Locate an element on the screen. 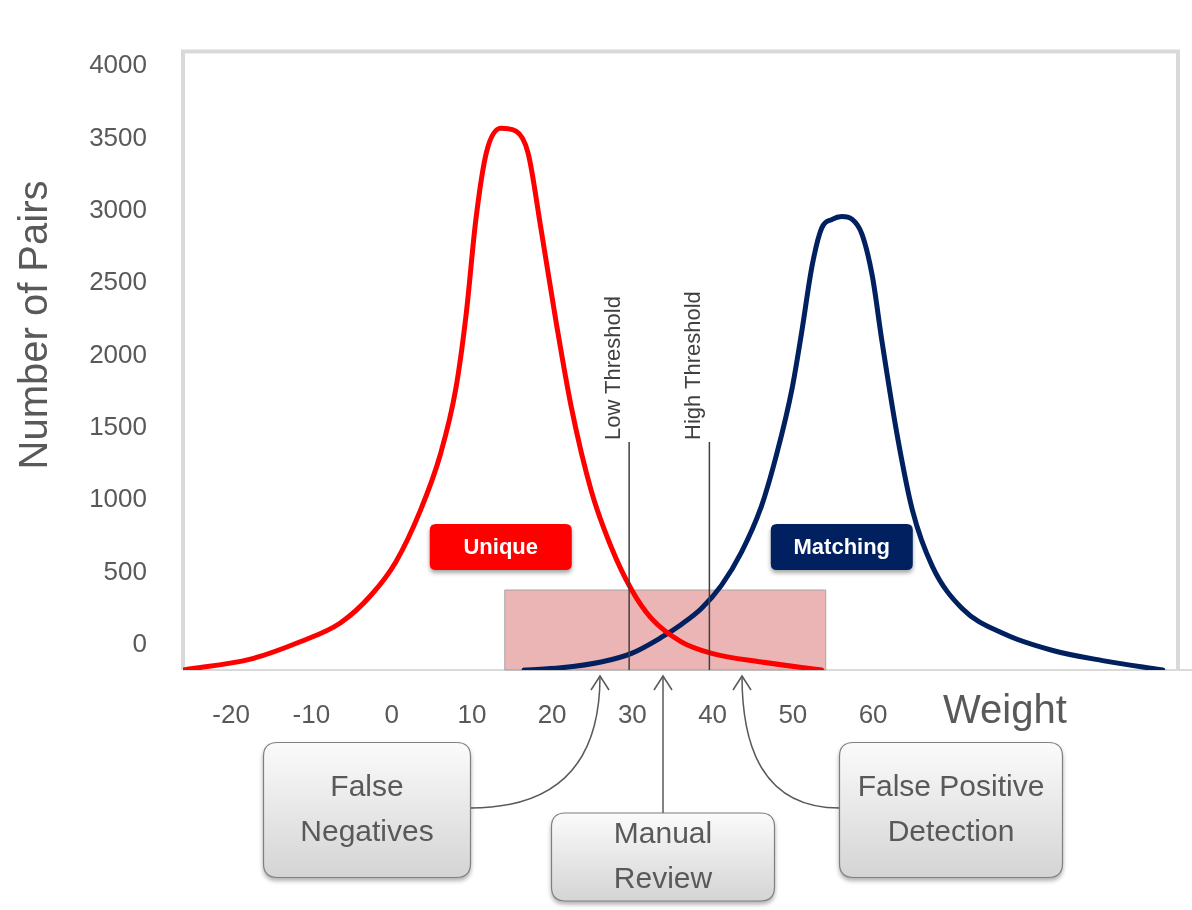  series-label: Matching is located at coordinates (842, 547).